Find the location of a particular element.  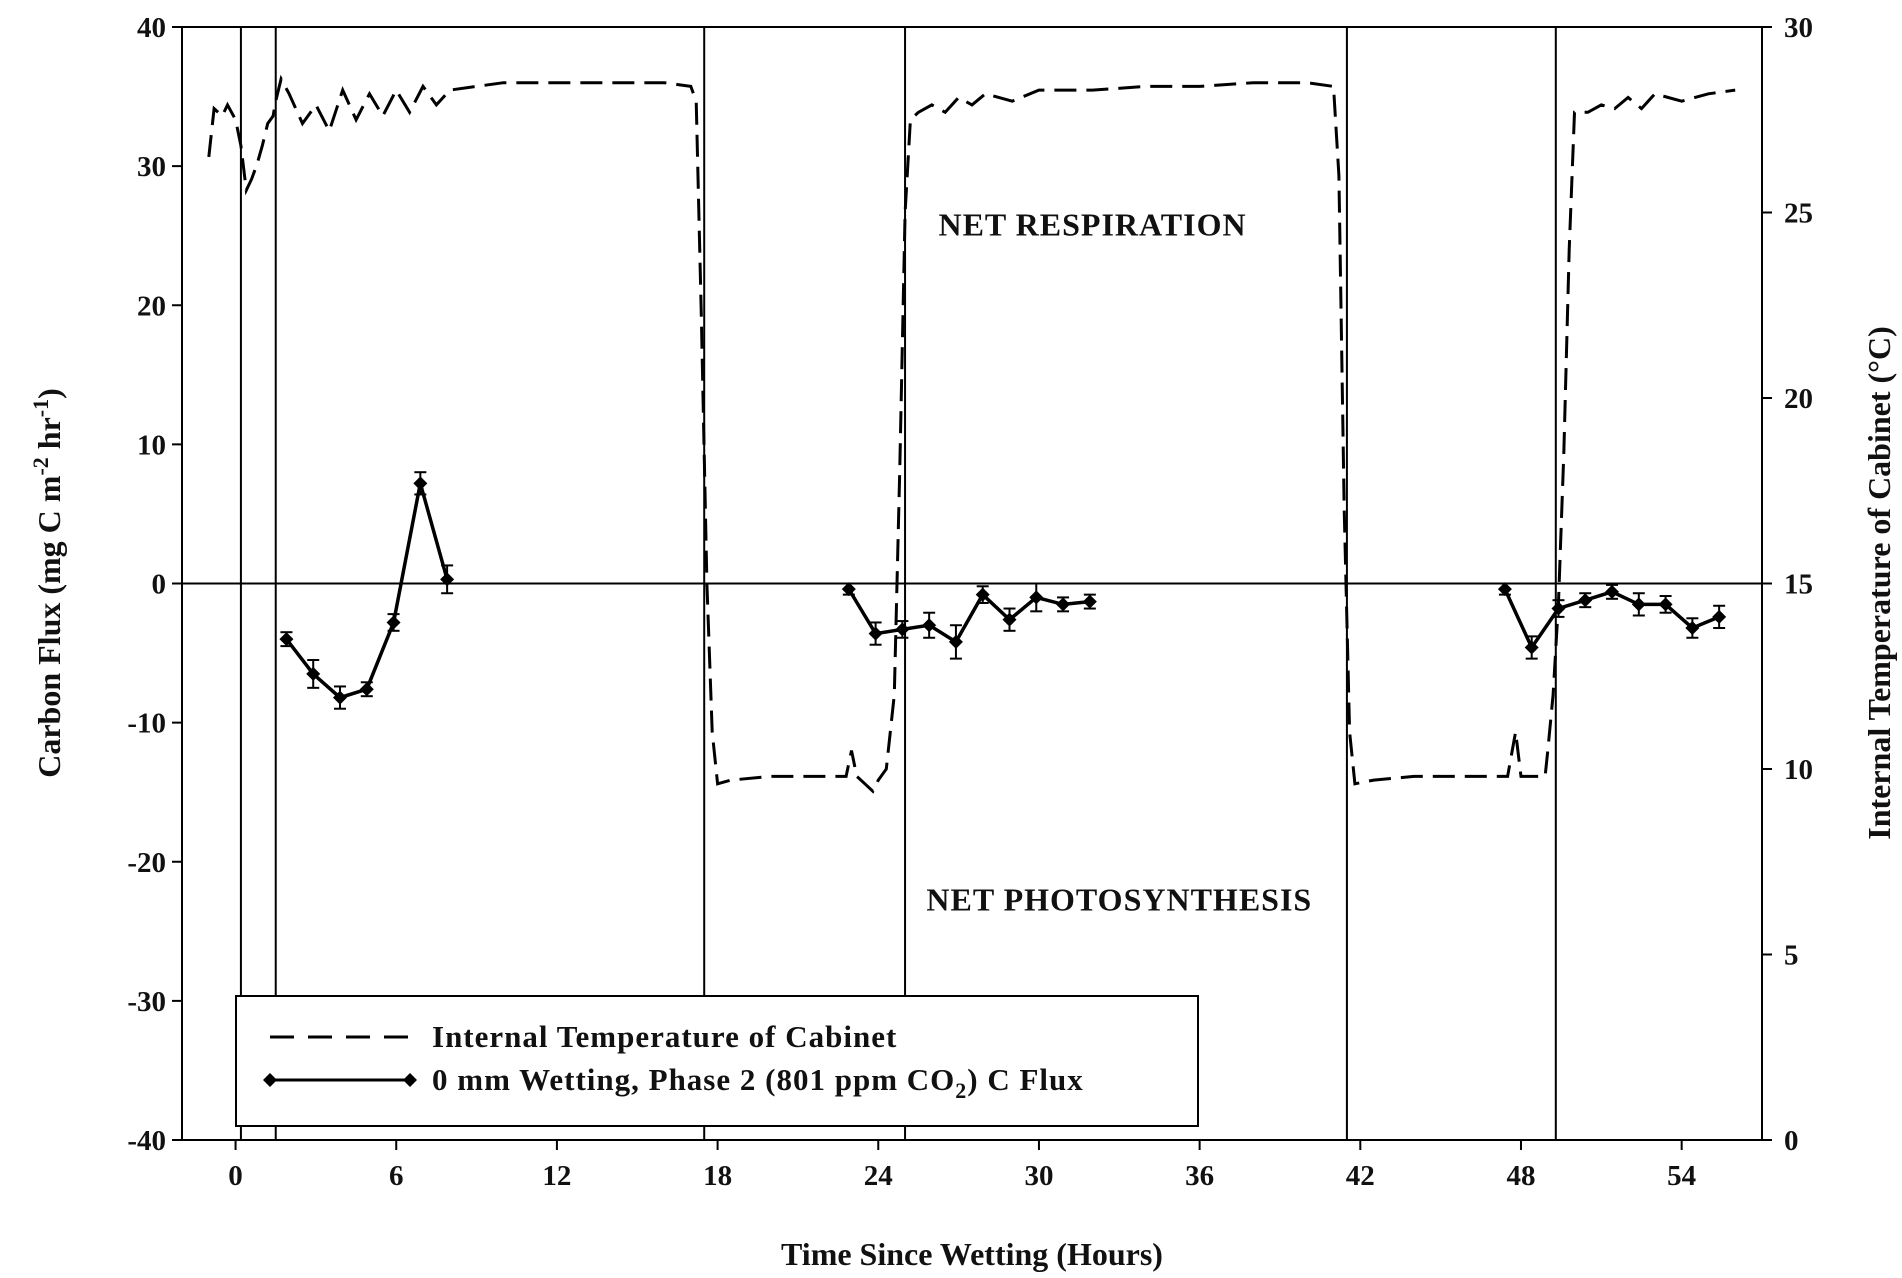

annotation-0: NET RESPIRATION is located at coordinates (1092, 225).